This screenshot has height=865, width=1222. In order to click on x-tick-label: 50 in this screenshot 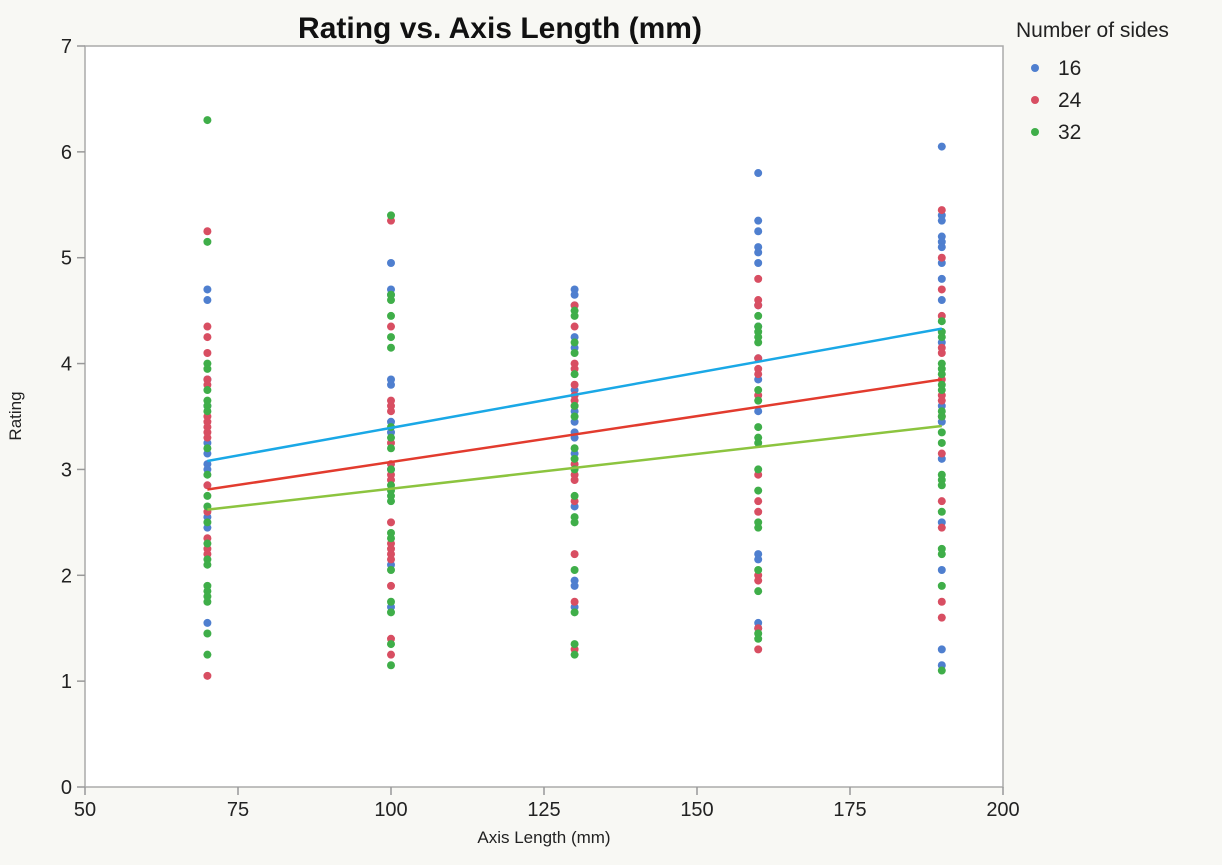, I will do `click(85, 810)`.